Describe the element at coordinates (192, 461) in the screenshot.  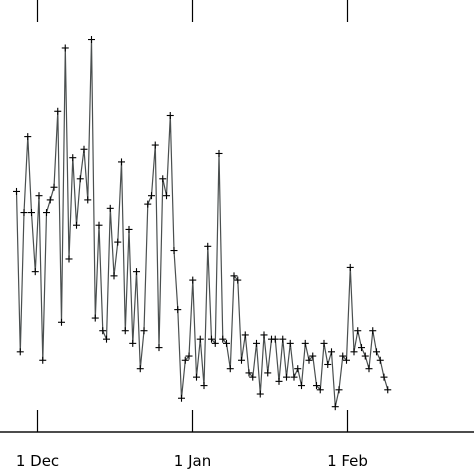
I see `x-axis-tick-labels: 1 Dec 1 Jan 1 Feb` at that location.